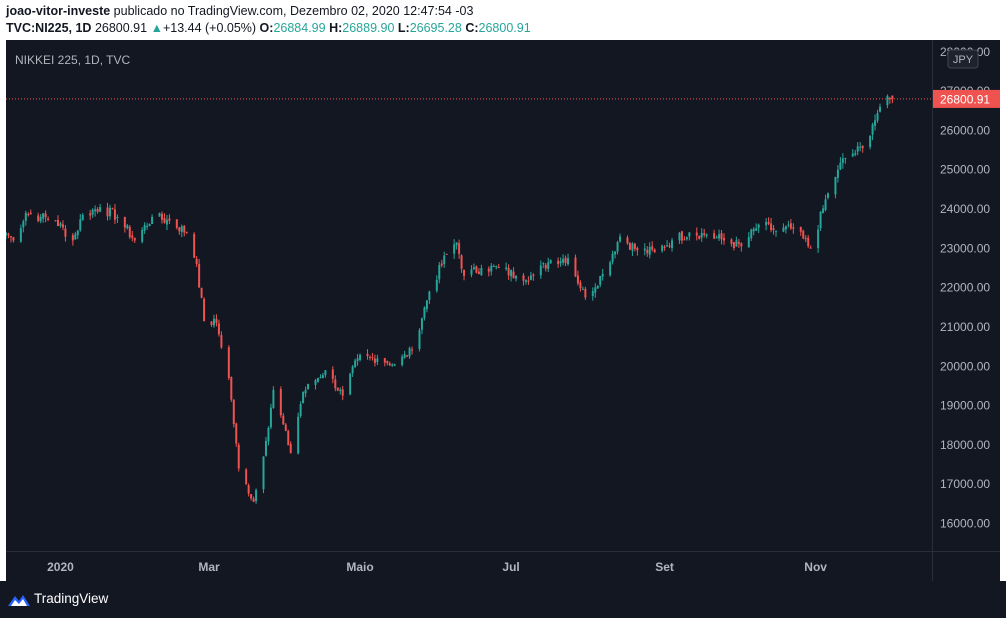 The image size is (1006, 618). Describe the element at coordinates (19, 600) in the screenshot. I see `tradingview-logo-icon` at that location.